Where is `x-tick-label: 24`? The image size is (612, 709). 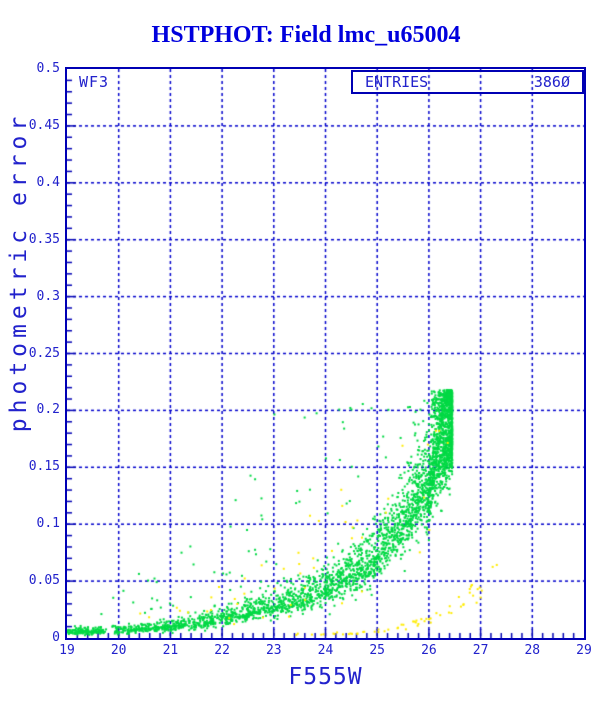
x-tick-label: 24 is located at coordinates (325, 650).